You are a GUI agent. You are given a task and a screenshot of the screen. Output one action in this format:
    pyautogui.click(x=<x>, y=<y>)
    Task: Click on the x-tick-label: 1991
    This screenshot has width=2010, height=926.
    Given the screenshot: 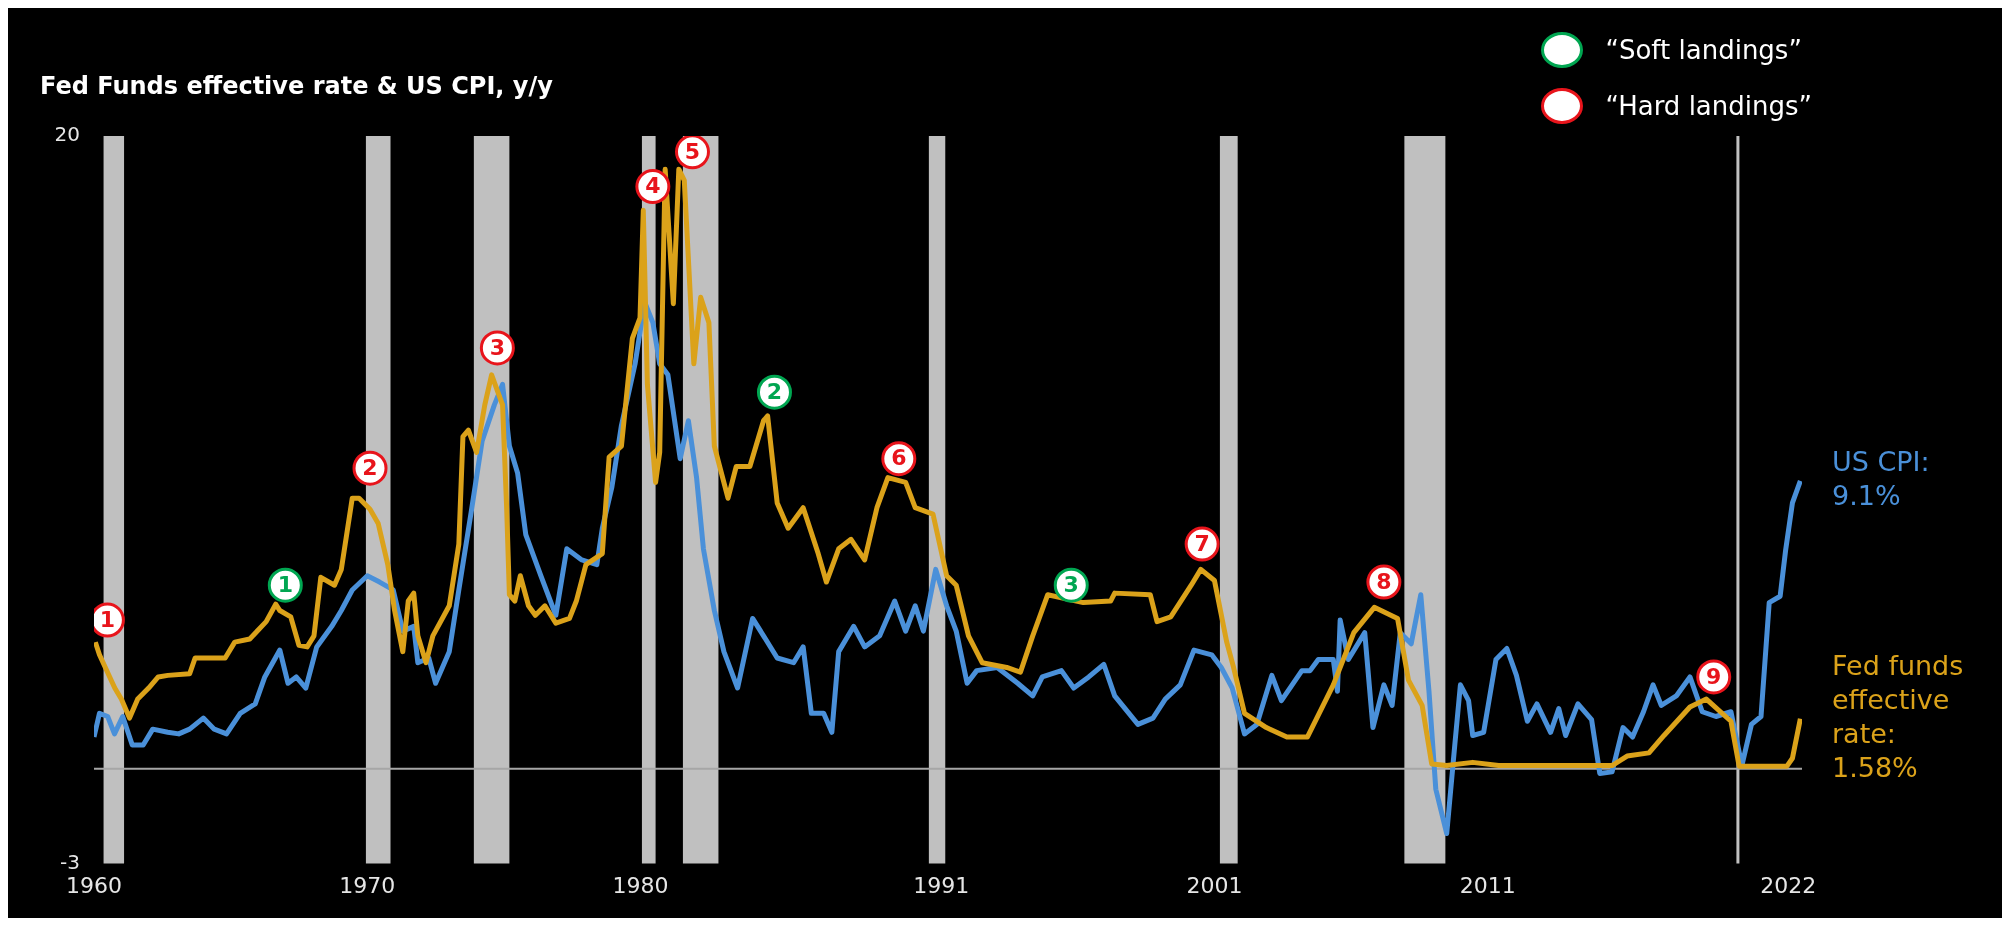 What is the action you would take?
    pyautogui.click(x=941, y=885)
    